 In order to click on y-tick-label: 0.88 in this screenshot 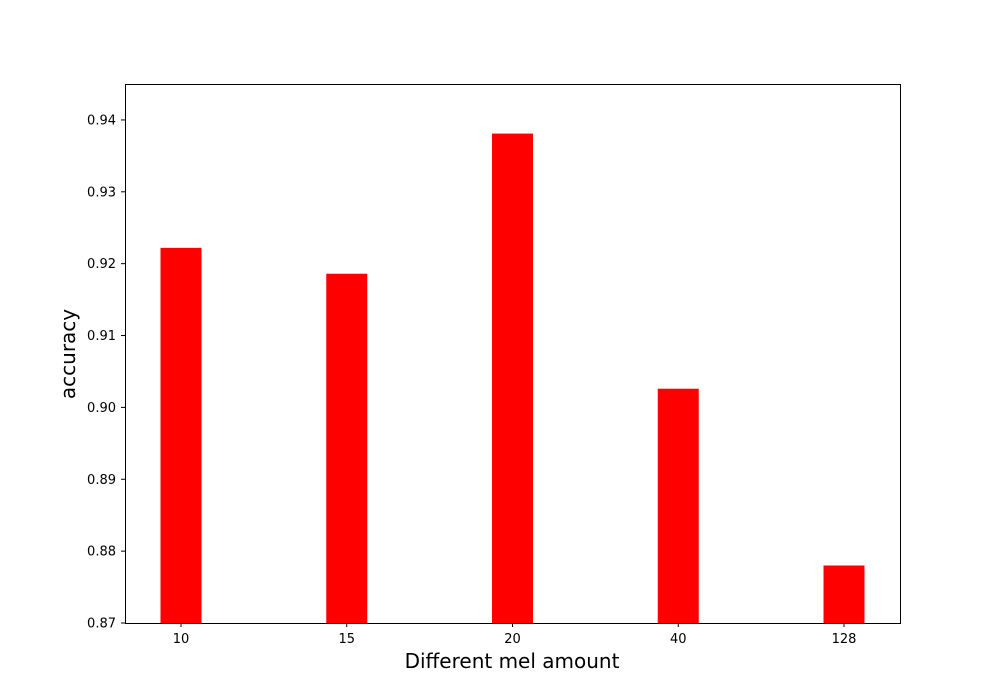, I will do `click(101, 552)`.